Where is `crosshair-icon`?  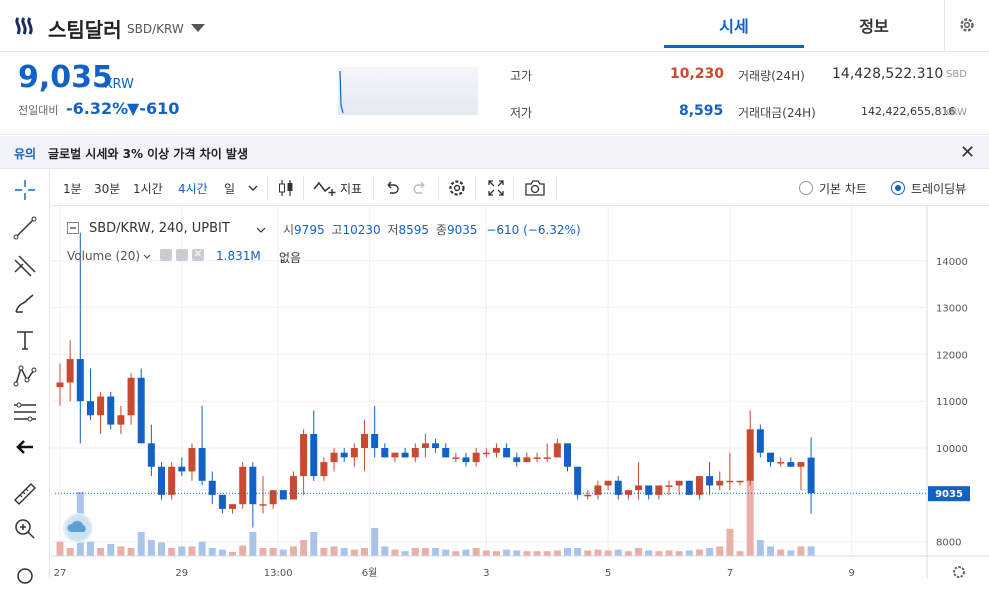 crosshair-icon is located at coordinates (25, 190).